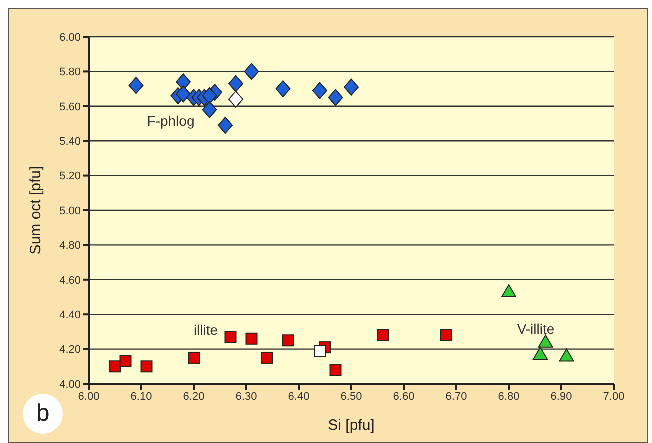 This screenshot has height=443, width=652. I want to click on annotation: illite, so click(206, 330).